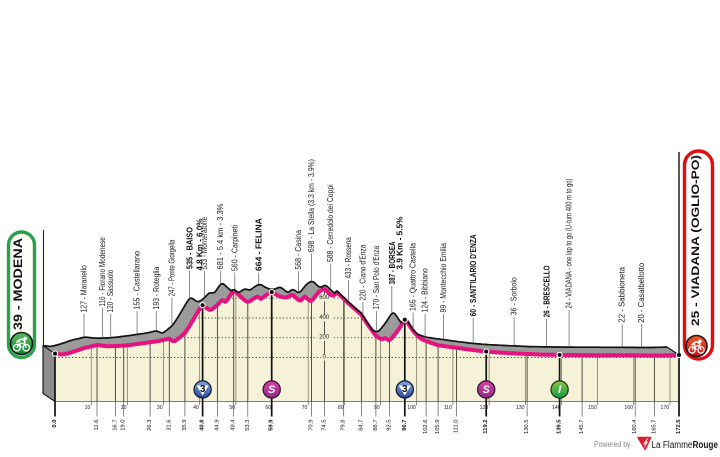  Describe the element at coordinates (312, 425) in the screenshot. I see `svg-text: 70.9` at that location.